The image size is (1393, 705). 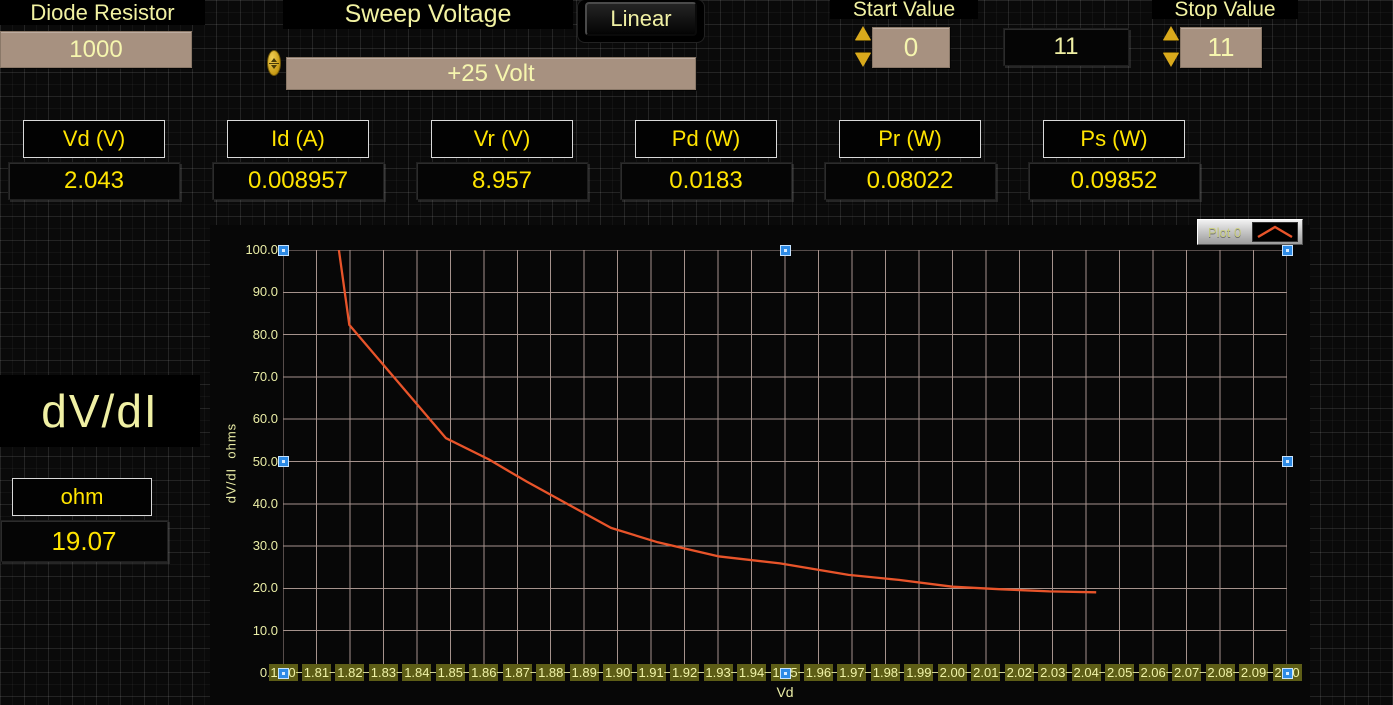 I want to click on sweep-voltage-label-text: Sweep Voltage, so click(x=428, y=14).